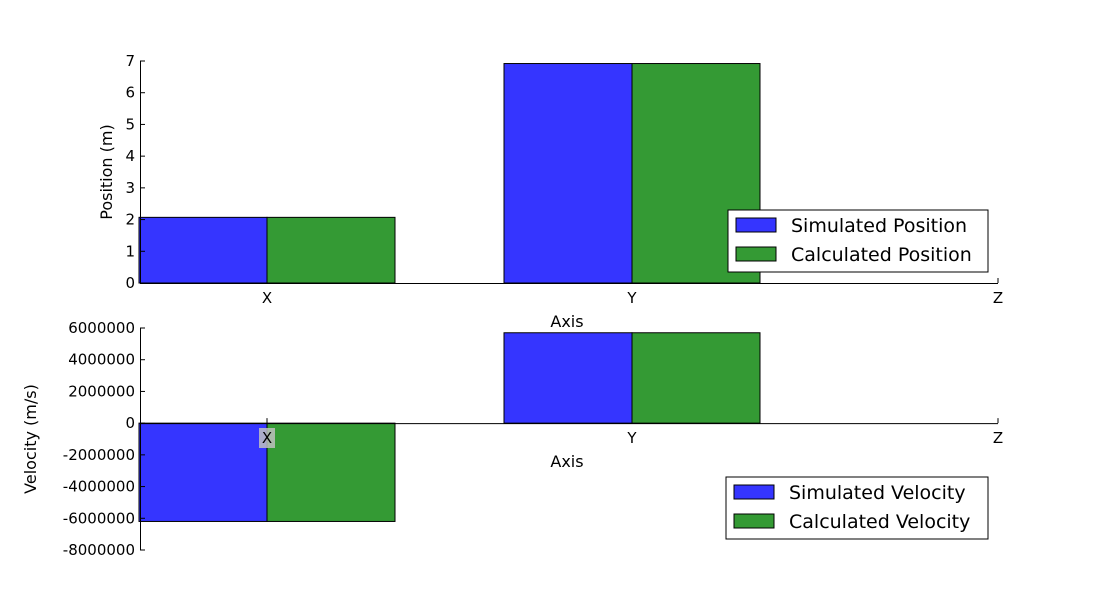  Describe the element at coordinates (130, 188) in the screenshot. I see `y-tick-label: 3` at that location.